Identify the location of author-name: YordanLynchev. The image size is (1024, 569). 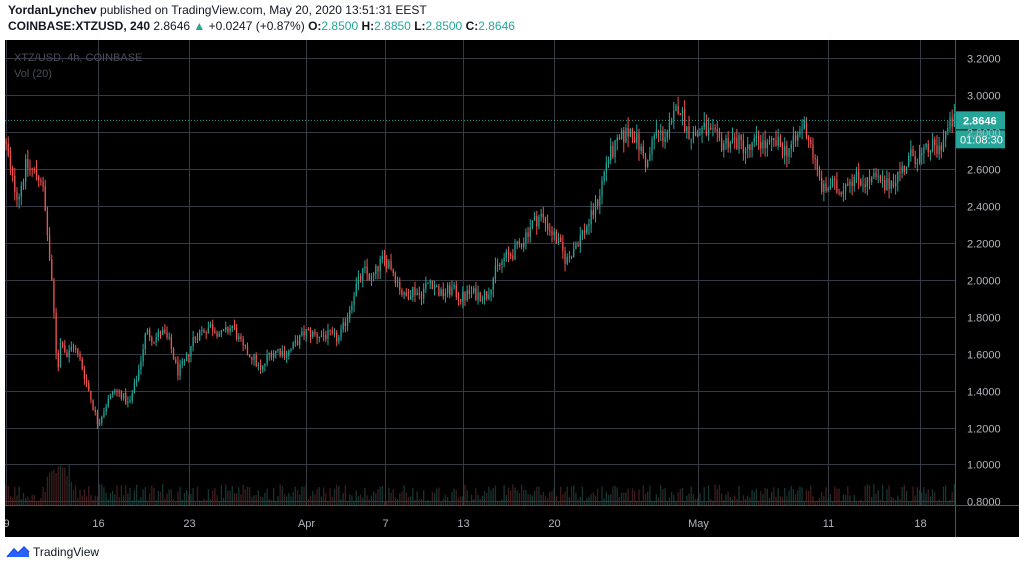
(52, 10).